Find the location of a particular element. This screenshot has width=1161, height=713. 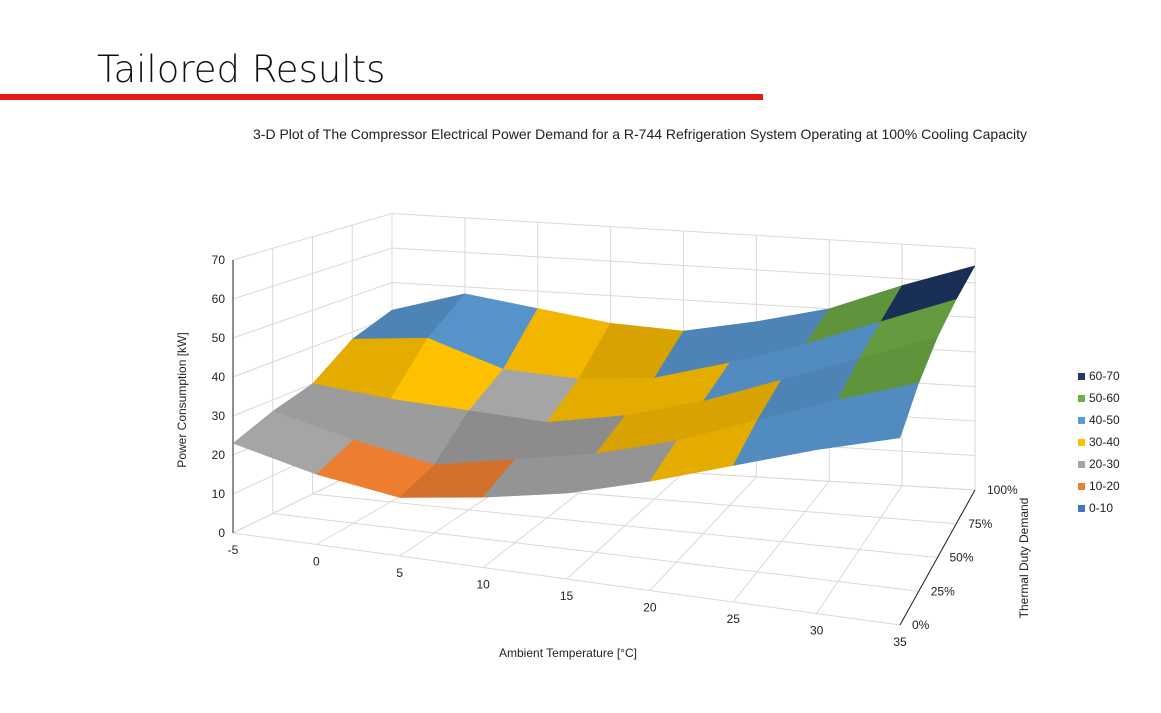

z-tick-label: 60 is located at coordinates (219, 299).